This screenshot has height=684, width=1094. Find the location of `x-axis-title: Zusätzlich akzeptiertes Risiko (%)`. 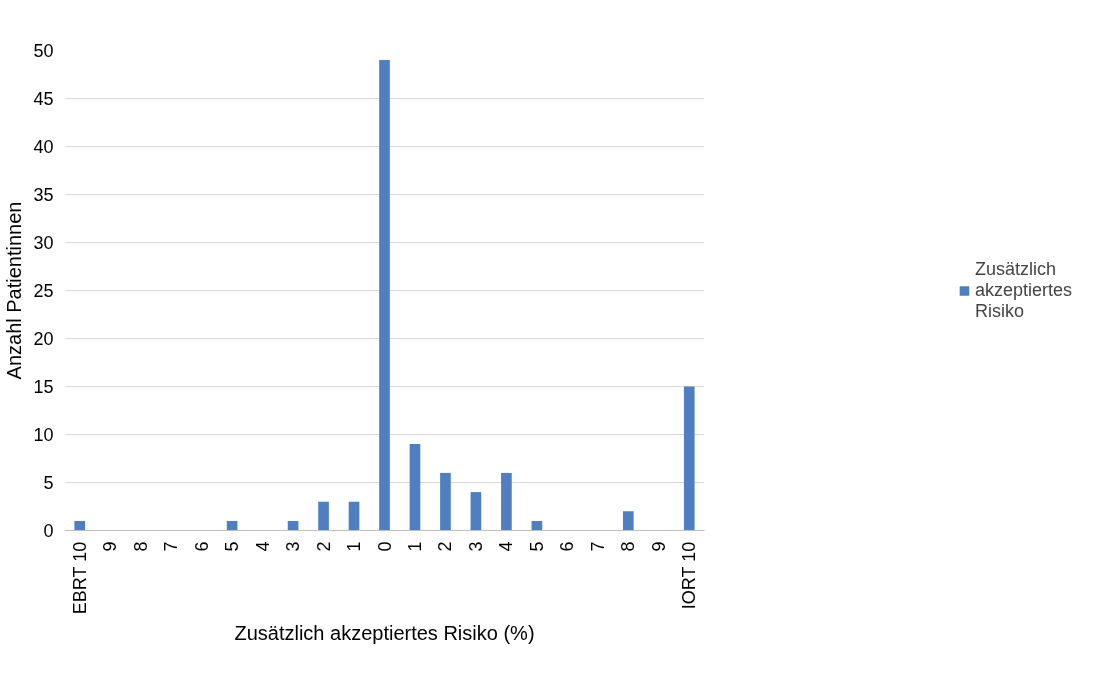

x-axis-title: Zusätzlich akzeptiertes Risiko (%) is located at coordinates (384, 633).